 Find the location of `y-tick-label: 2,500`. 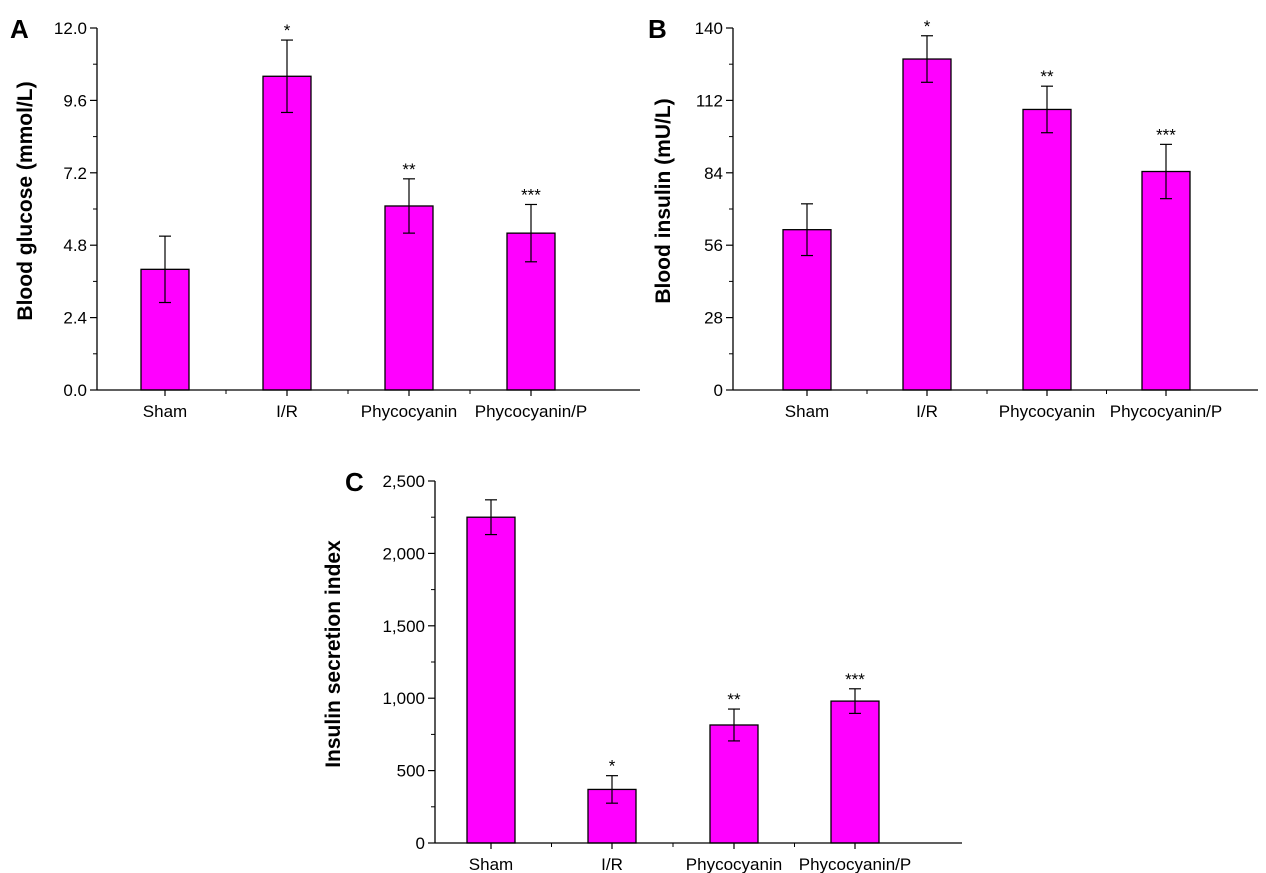

y-tick-label: 2,500 is located at coordinates (403, 481).